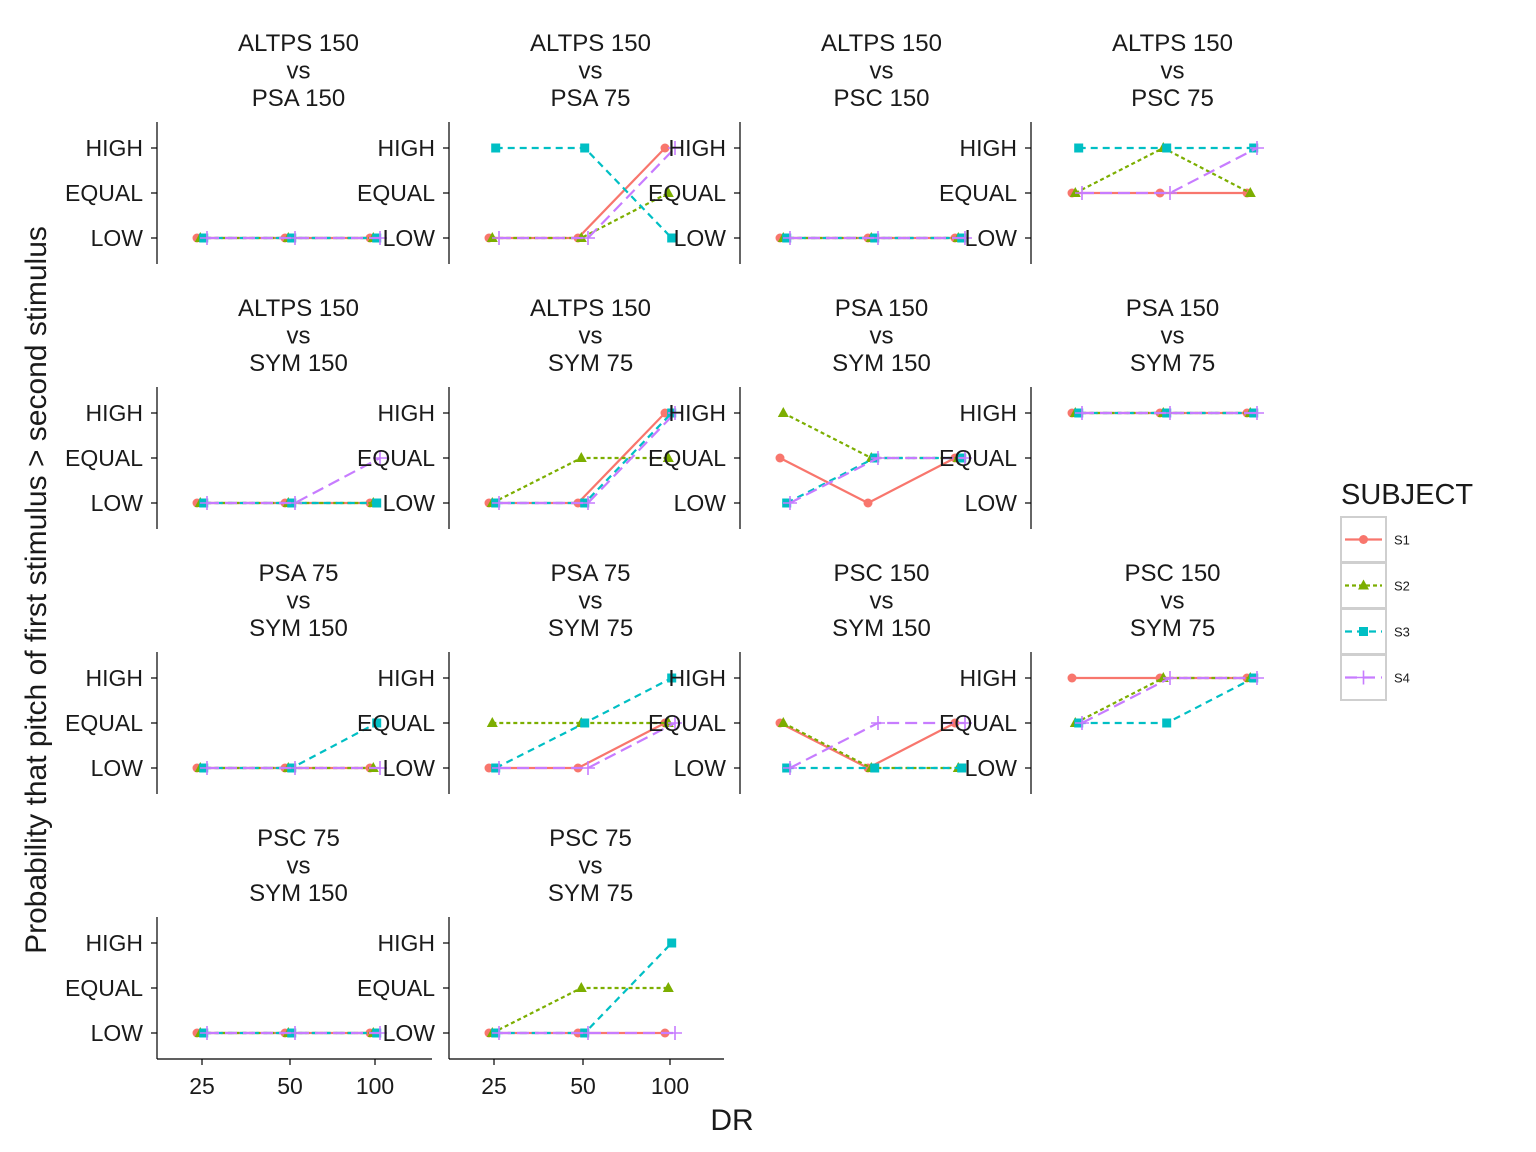 The image size is (1536, 1152). What do you see at coordinates (1375, 539) in the screenshot?
I see `legend-item-s1: S1` at bounding box center [1375, 539].